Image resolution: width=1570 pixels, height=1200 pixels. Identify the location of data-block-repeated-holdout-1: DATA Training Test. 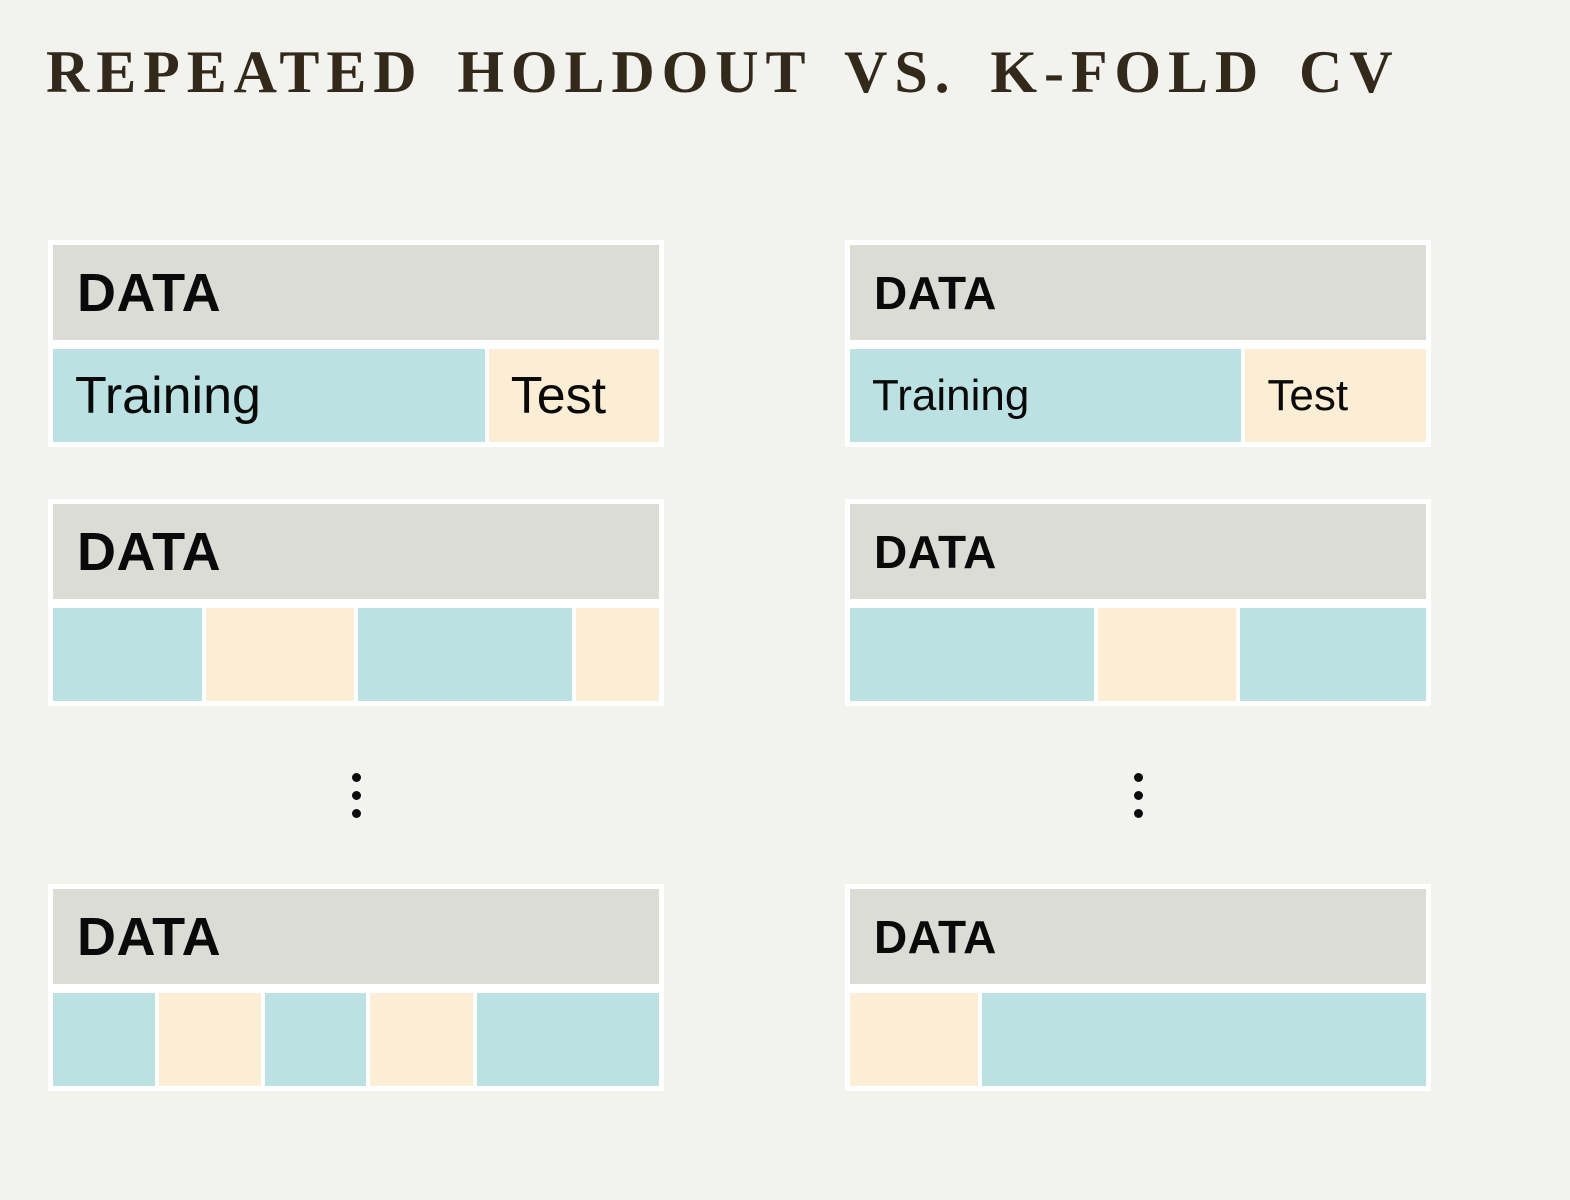
(356, 343).